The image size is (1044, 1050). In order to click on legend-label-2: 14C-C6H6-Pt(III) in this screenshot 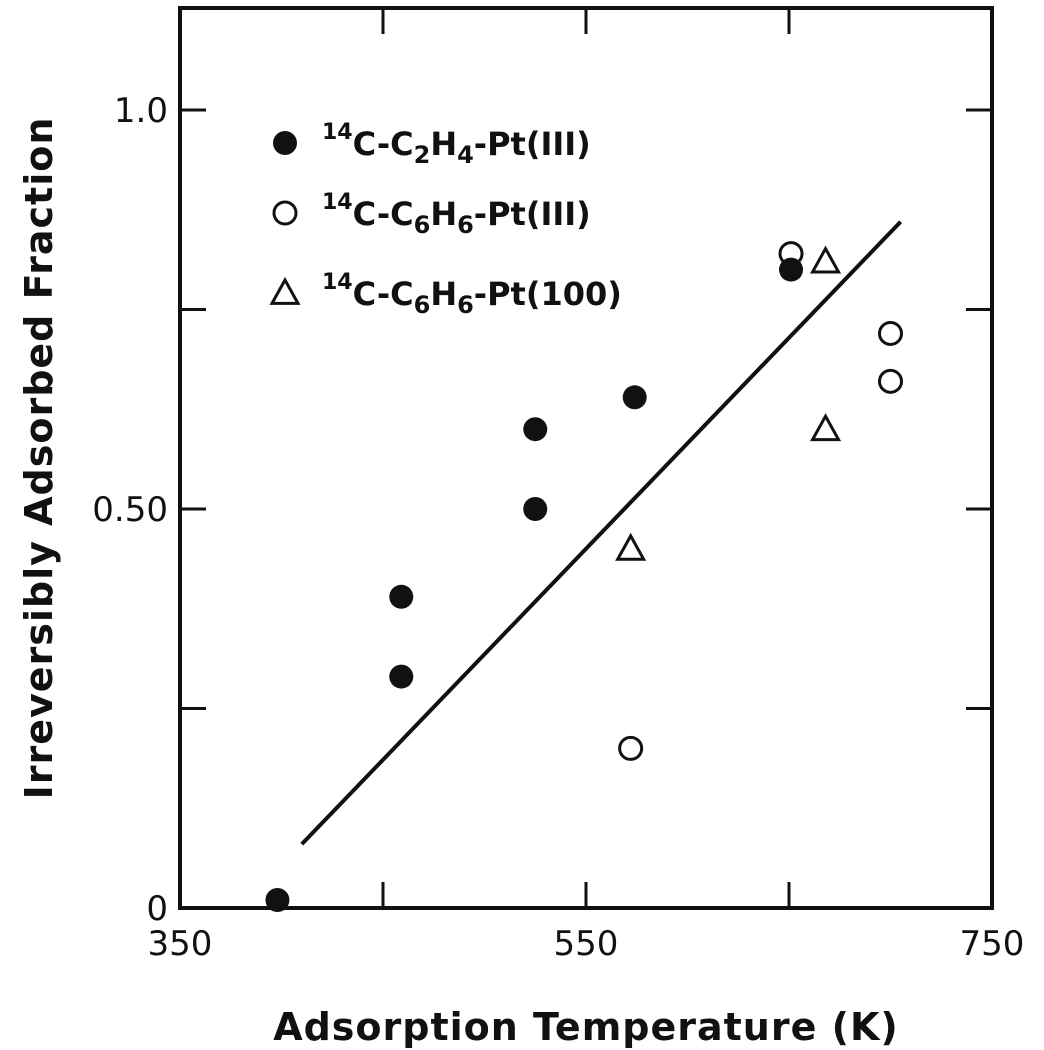, I will do `click(456, 214)`.